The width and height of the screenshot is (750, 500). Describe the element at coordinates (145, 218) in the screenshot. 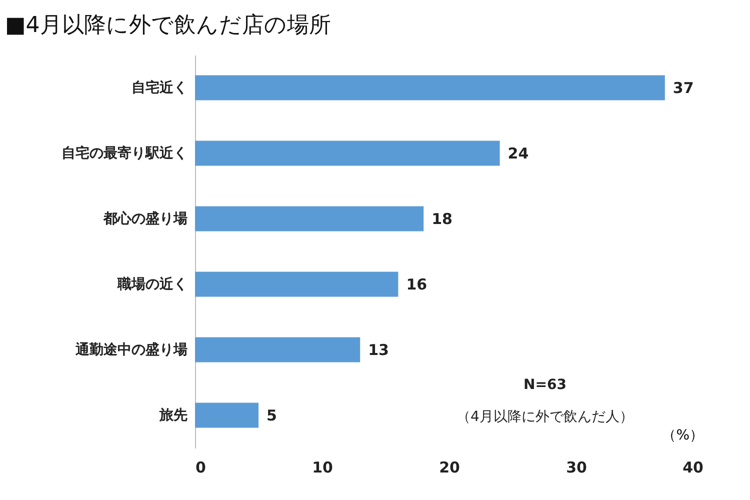

I see `y-tick-label: 都心の盛り場` at that location.